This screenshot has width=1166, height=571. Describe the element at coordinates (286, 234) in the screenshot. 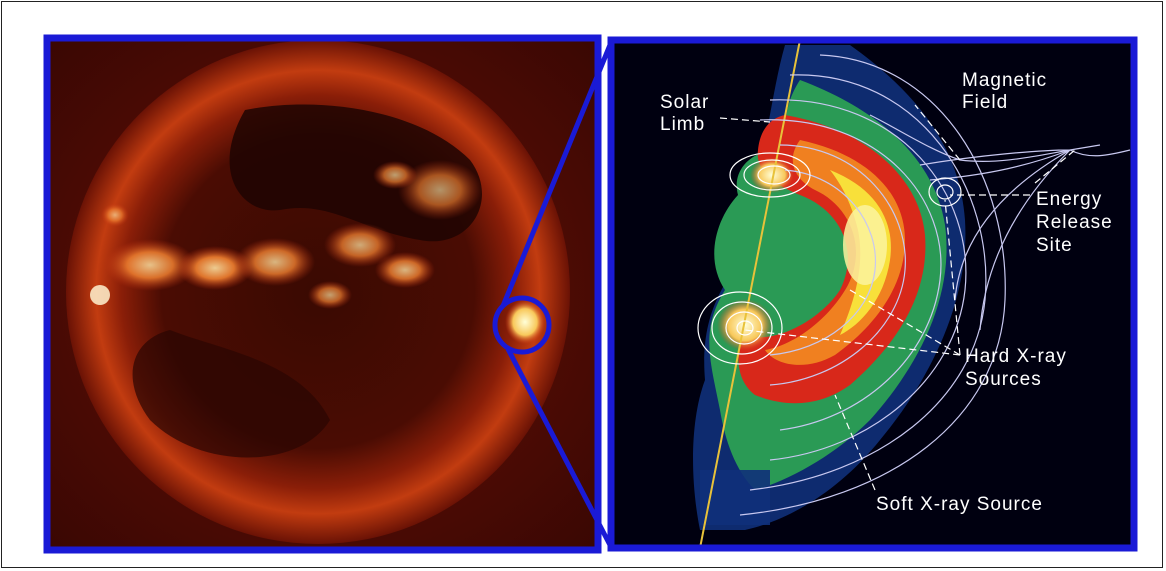

I see `active-region-band` at that location.